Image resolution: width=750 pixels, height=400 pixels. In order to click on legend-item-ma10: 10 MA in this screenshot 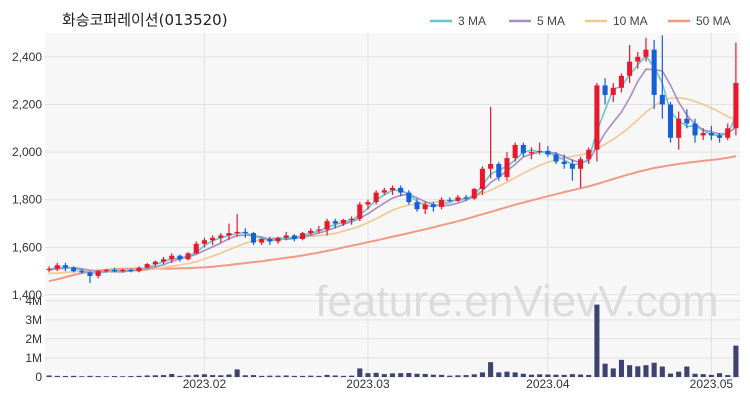, I will do `click(616, 21)`.